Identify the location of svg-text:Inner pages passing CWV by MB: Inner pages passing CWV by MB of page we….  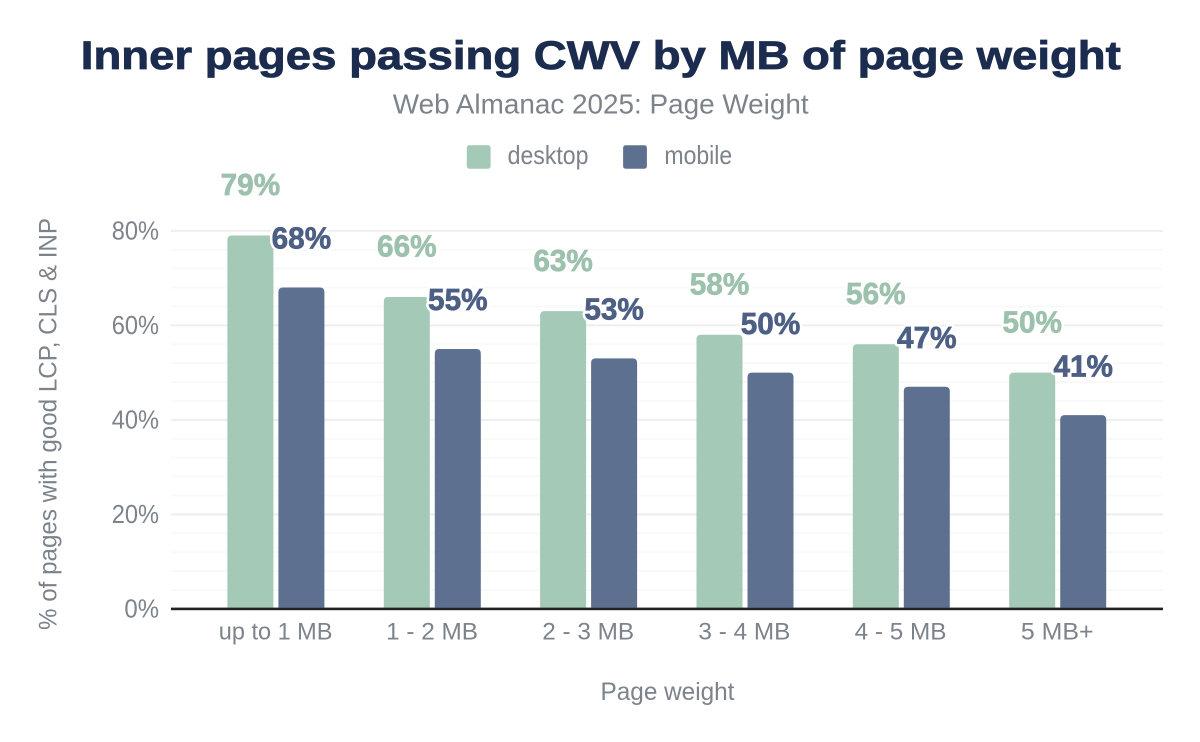
(601, 56).